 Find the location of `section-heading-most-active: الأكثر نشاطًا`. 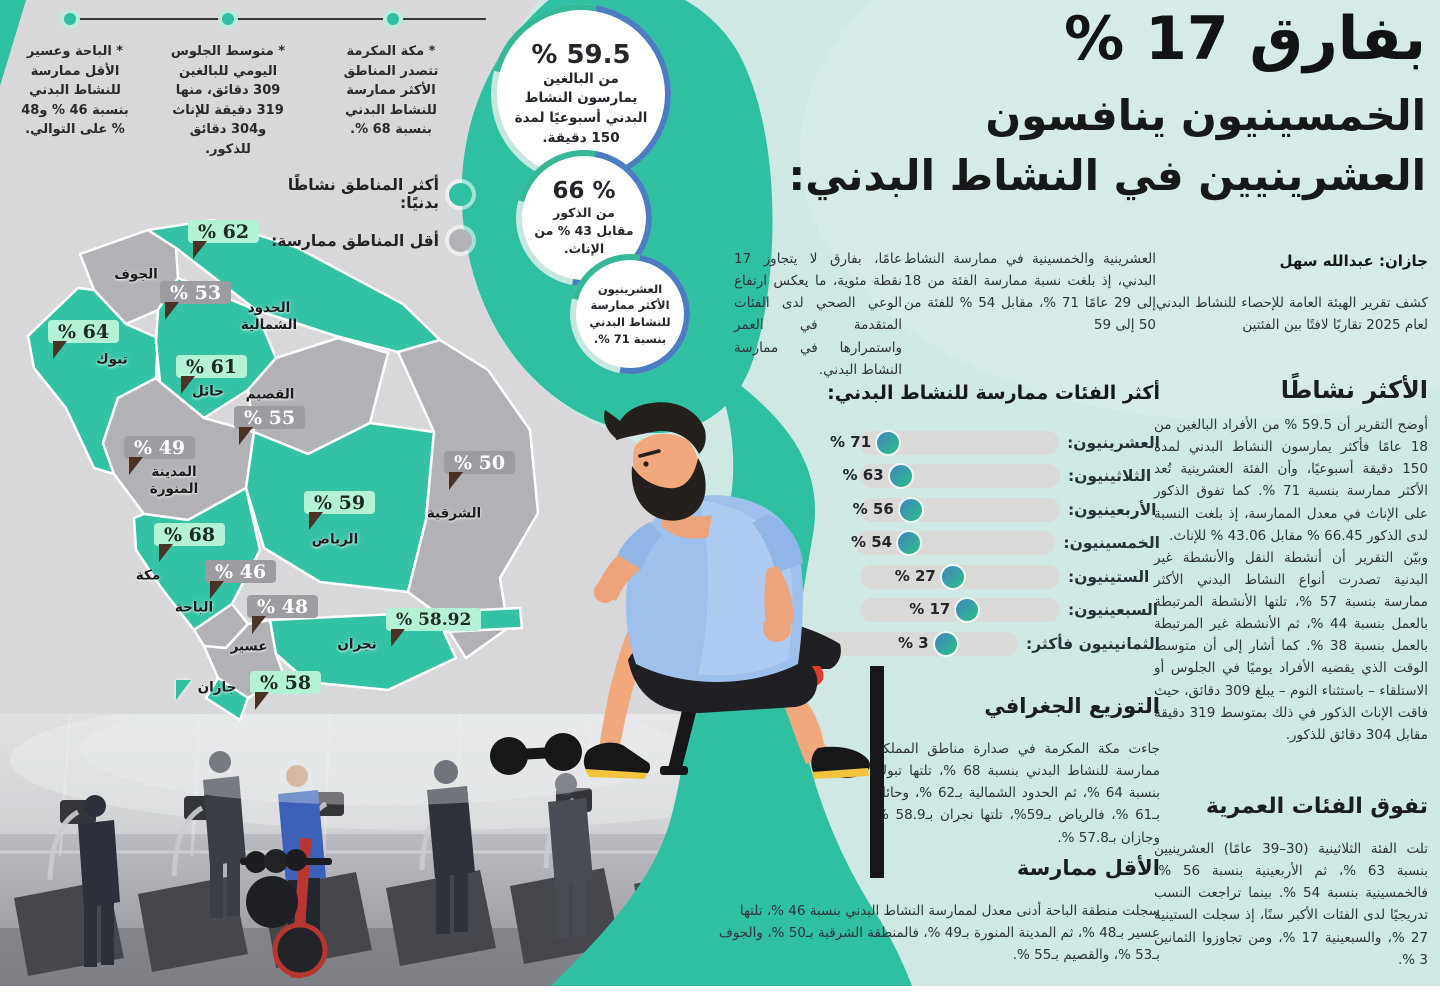

section-heading-most-active: الأكثر نشاطًا is located at coordinates (1354, 390).